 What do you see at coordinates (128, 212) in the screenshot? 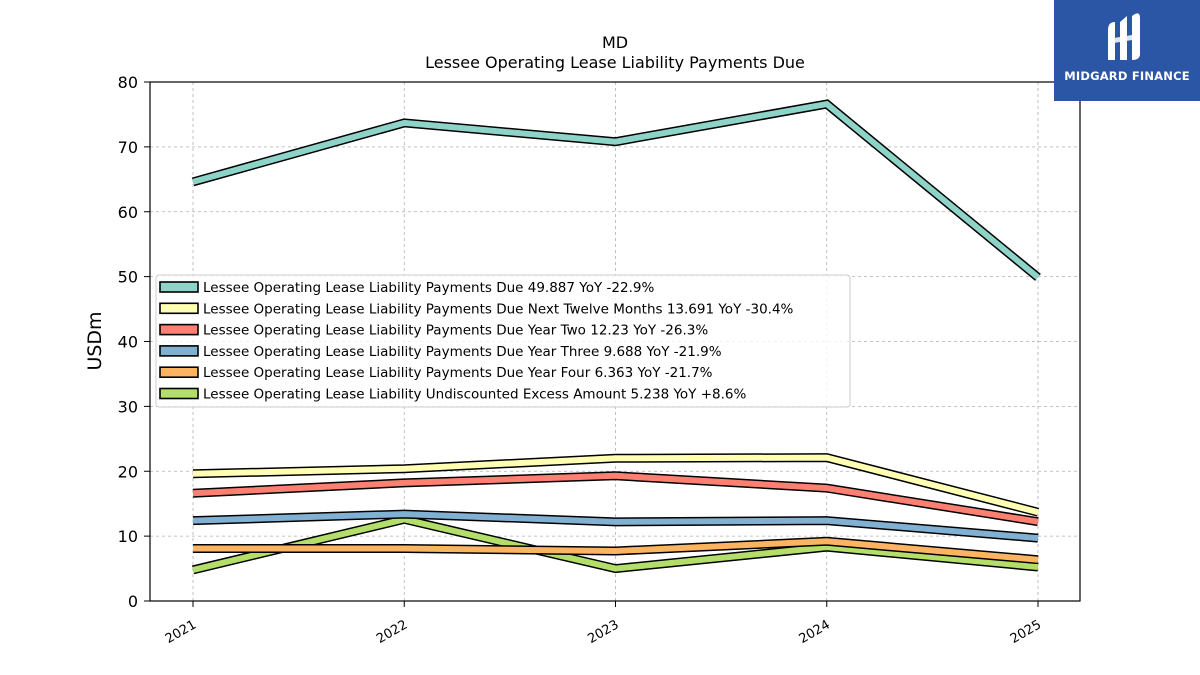
I see `y-tick-label: 60` at bounding box center [128, 212].